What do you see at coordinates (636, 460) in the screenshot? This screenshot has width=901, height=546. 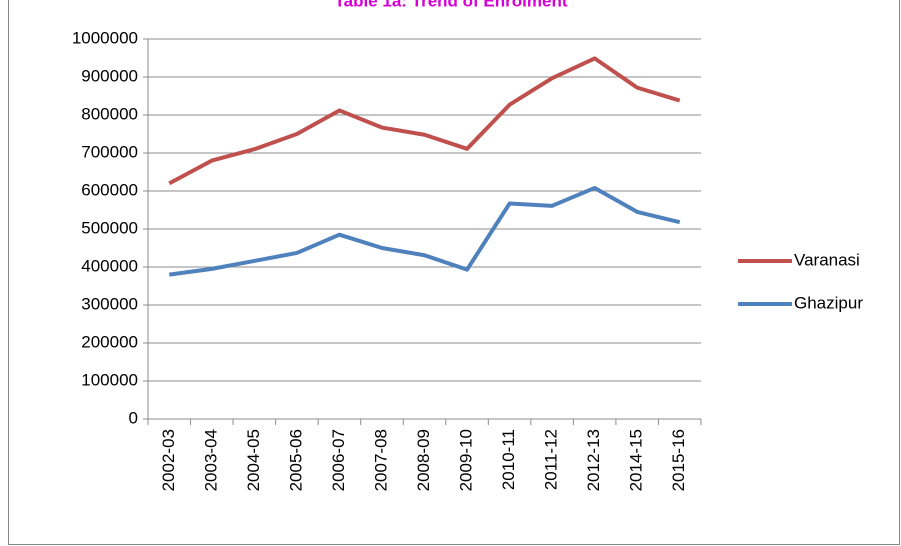 I see `x-tick-label: 2014-15` at bounding box center [636, 460].